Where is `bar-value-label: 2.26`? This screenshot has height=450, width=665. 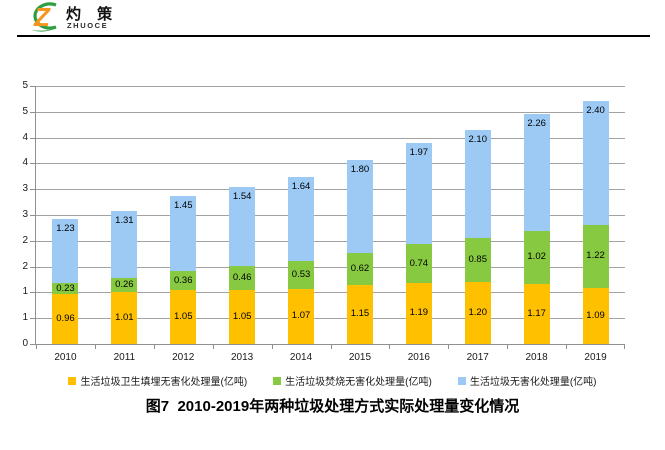
bar-value-label: 2.26 is located at coordinates (536, 124).